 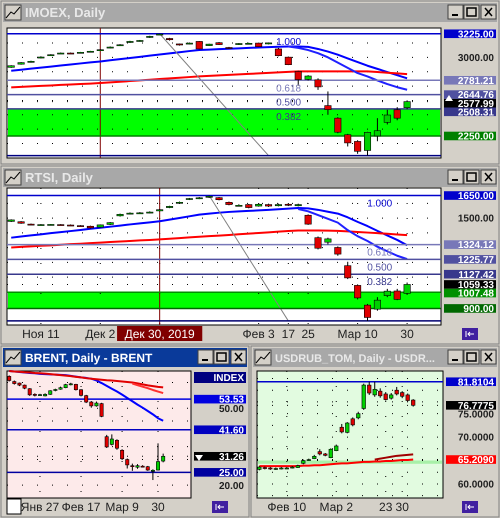 What do you see at coordinates (308, 334) in the screenshot?
I see `x-tick-label: 25` at bounding box center [308, 334].